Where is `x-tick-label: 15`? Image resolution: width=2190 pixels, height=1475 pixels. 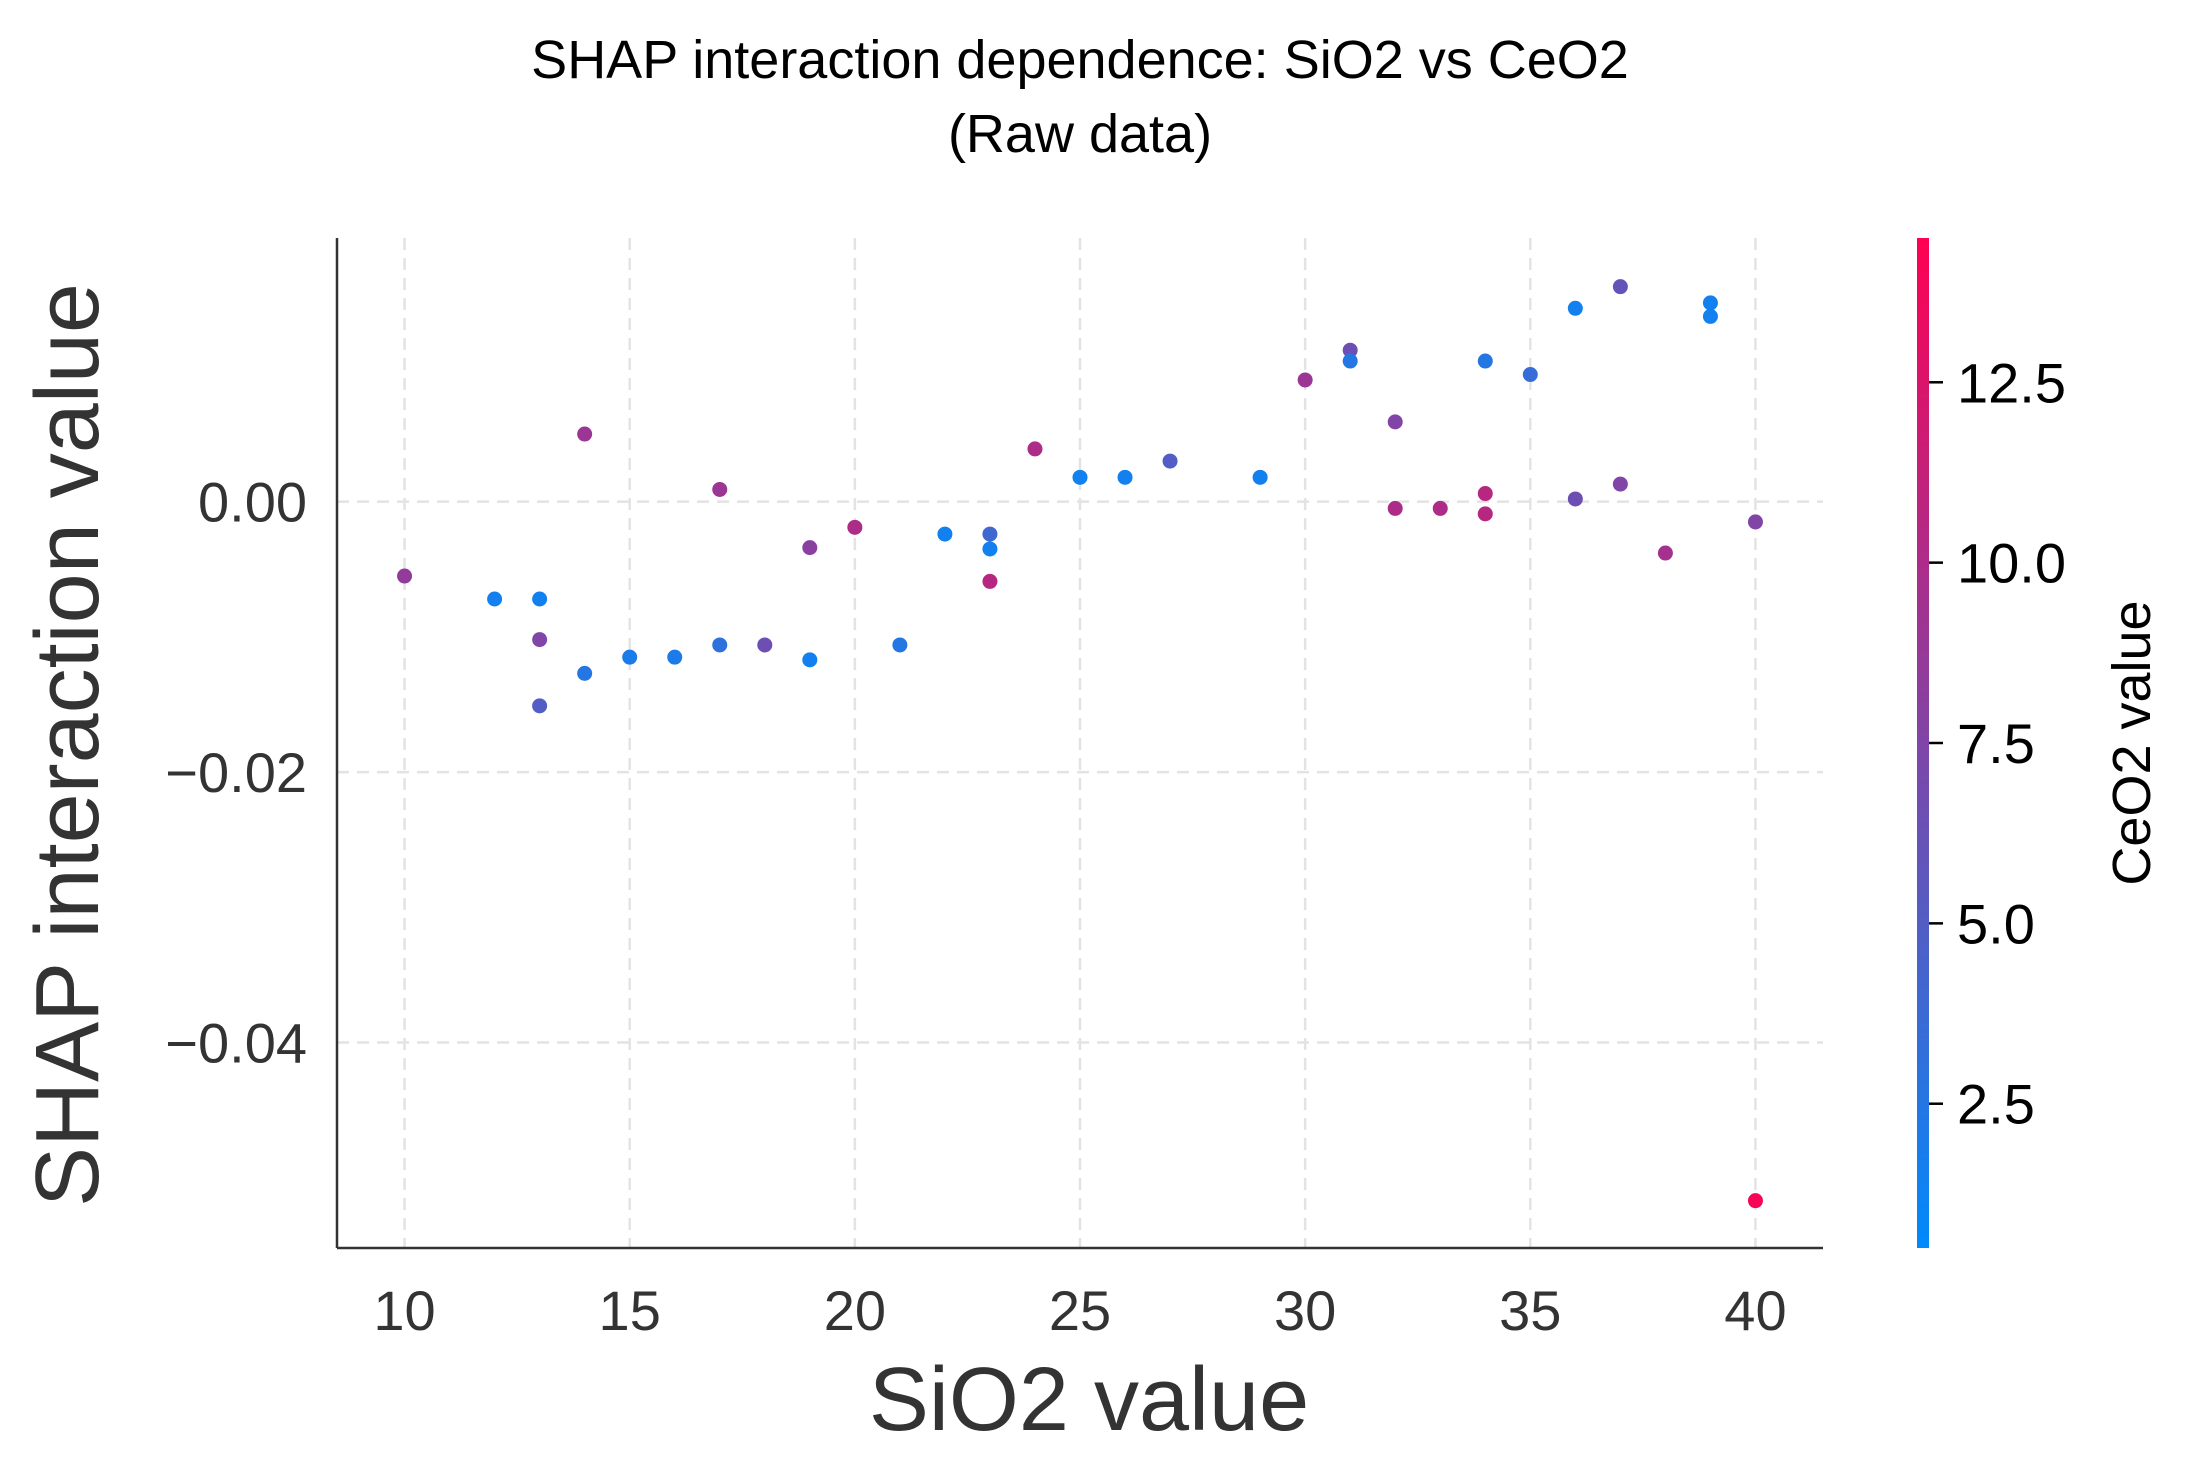 x-tick-label: 15 is located at coordinates (630, 1310).